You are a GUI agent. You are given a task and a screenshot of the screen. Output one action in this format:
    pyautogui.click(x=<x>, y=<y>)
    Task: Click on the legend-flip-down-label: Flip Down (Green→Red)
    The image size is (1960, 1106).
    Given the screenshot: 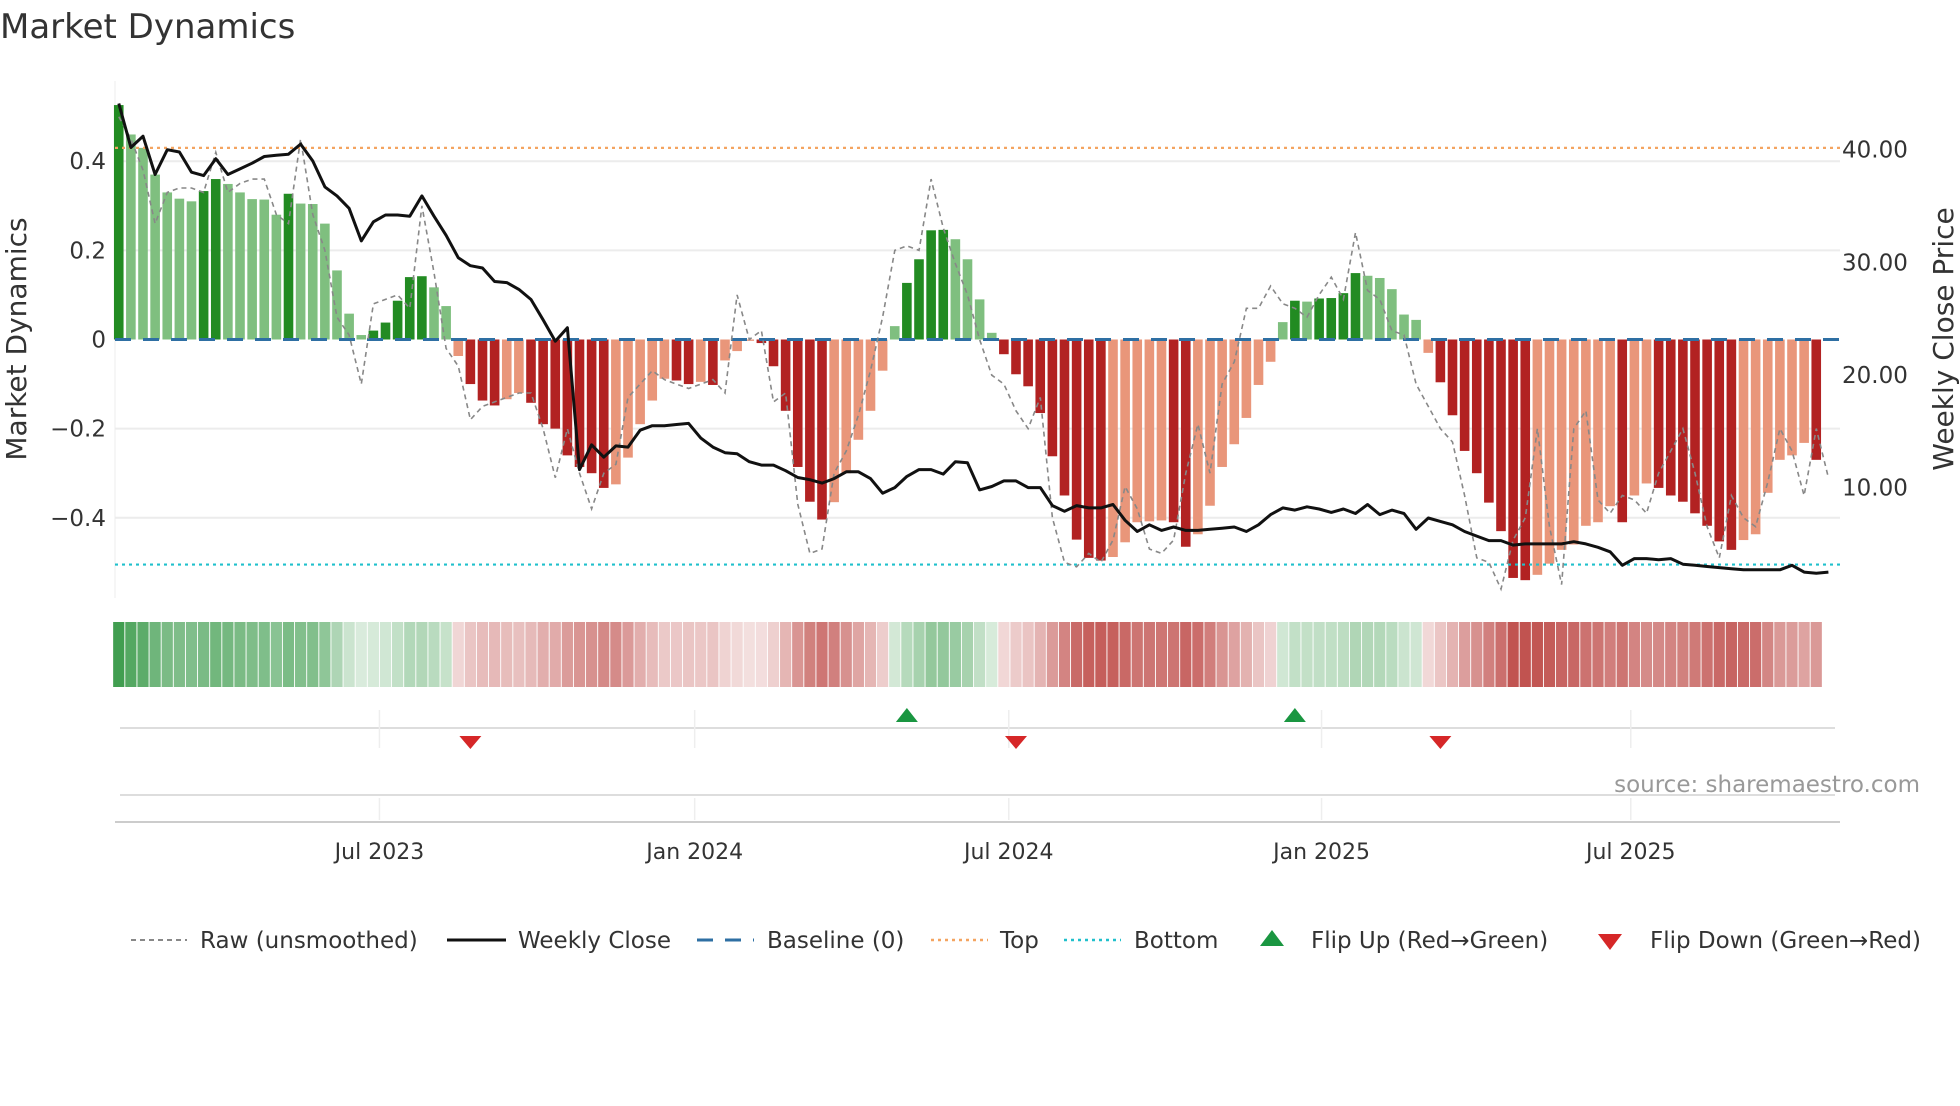 What is the action you would take?
    pyautogui.click(x=1785, y=941)
    